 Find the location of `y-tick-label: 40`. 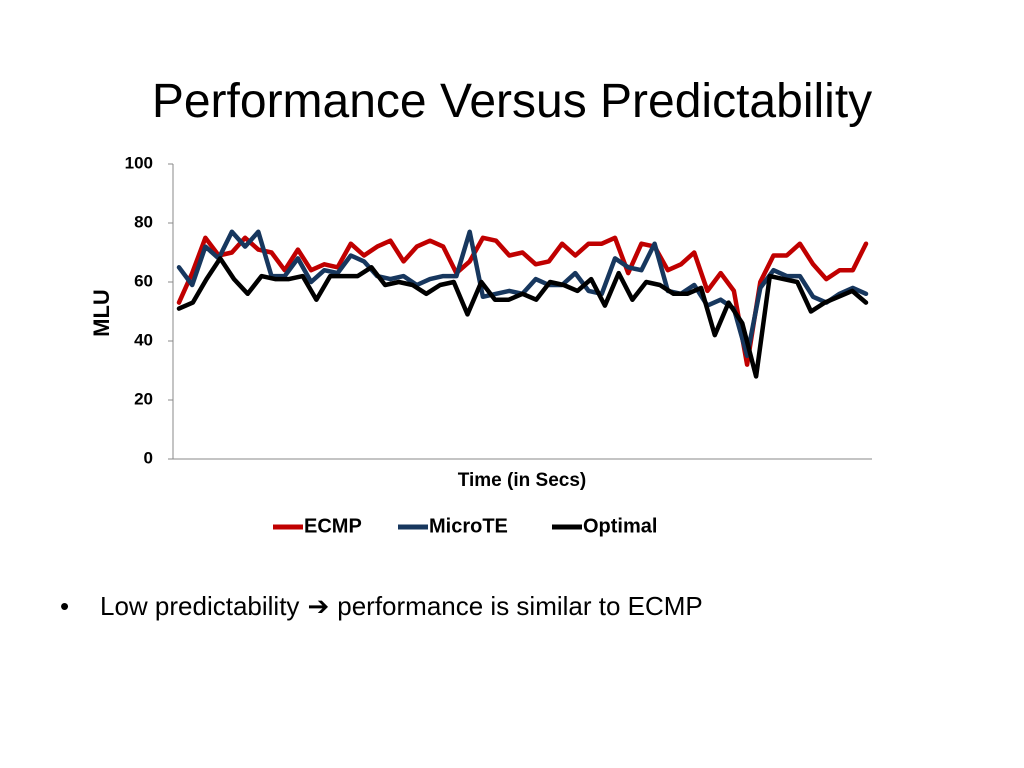

y-tick-label: 40 is located at coordinates (143, 339).